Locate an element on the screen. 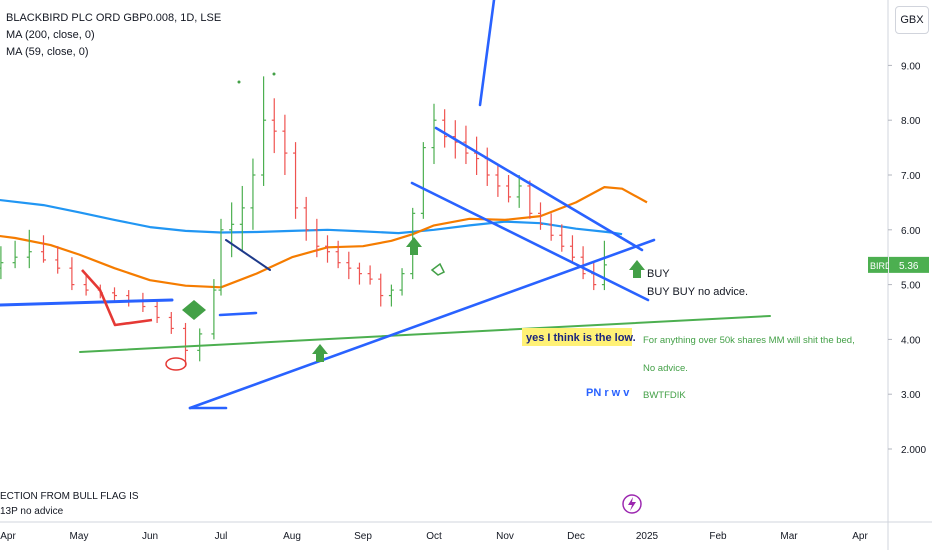 Image resolution: width=932 pixels, height=550 pixels. no-advice-label: No advice. is located at coordinates (665, 368).